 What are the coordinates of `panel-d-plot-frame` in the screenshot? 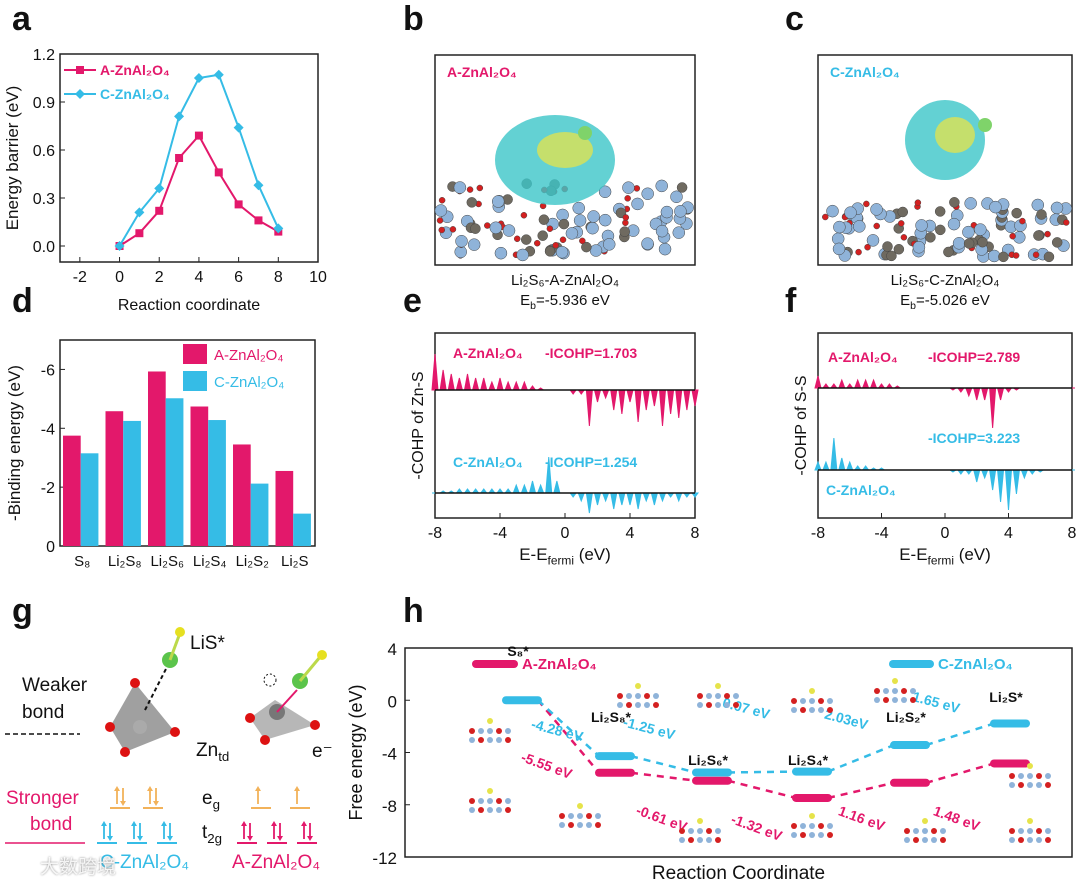 It's located at (187, 443).